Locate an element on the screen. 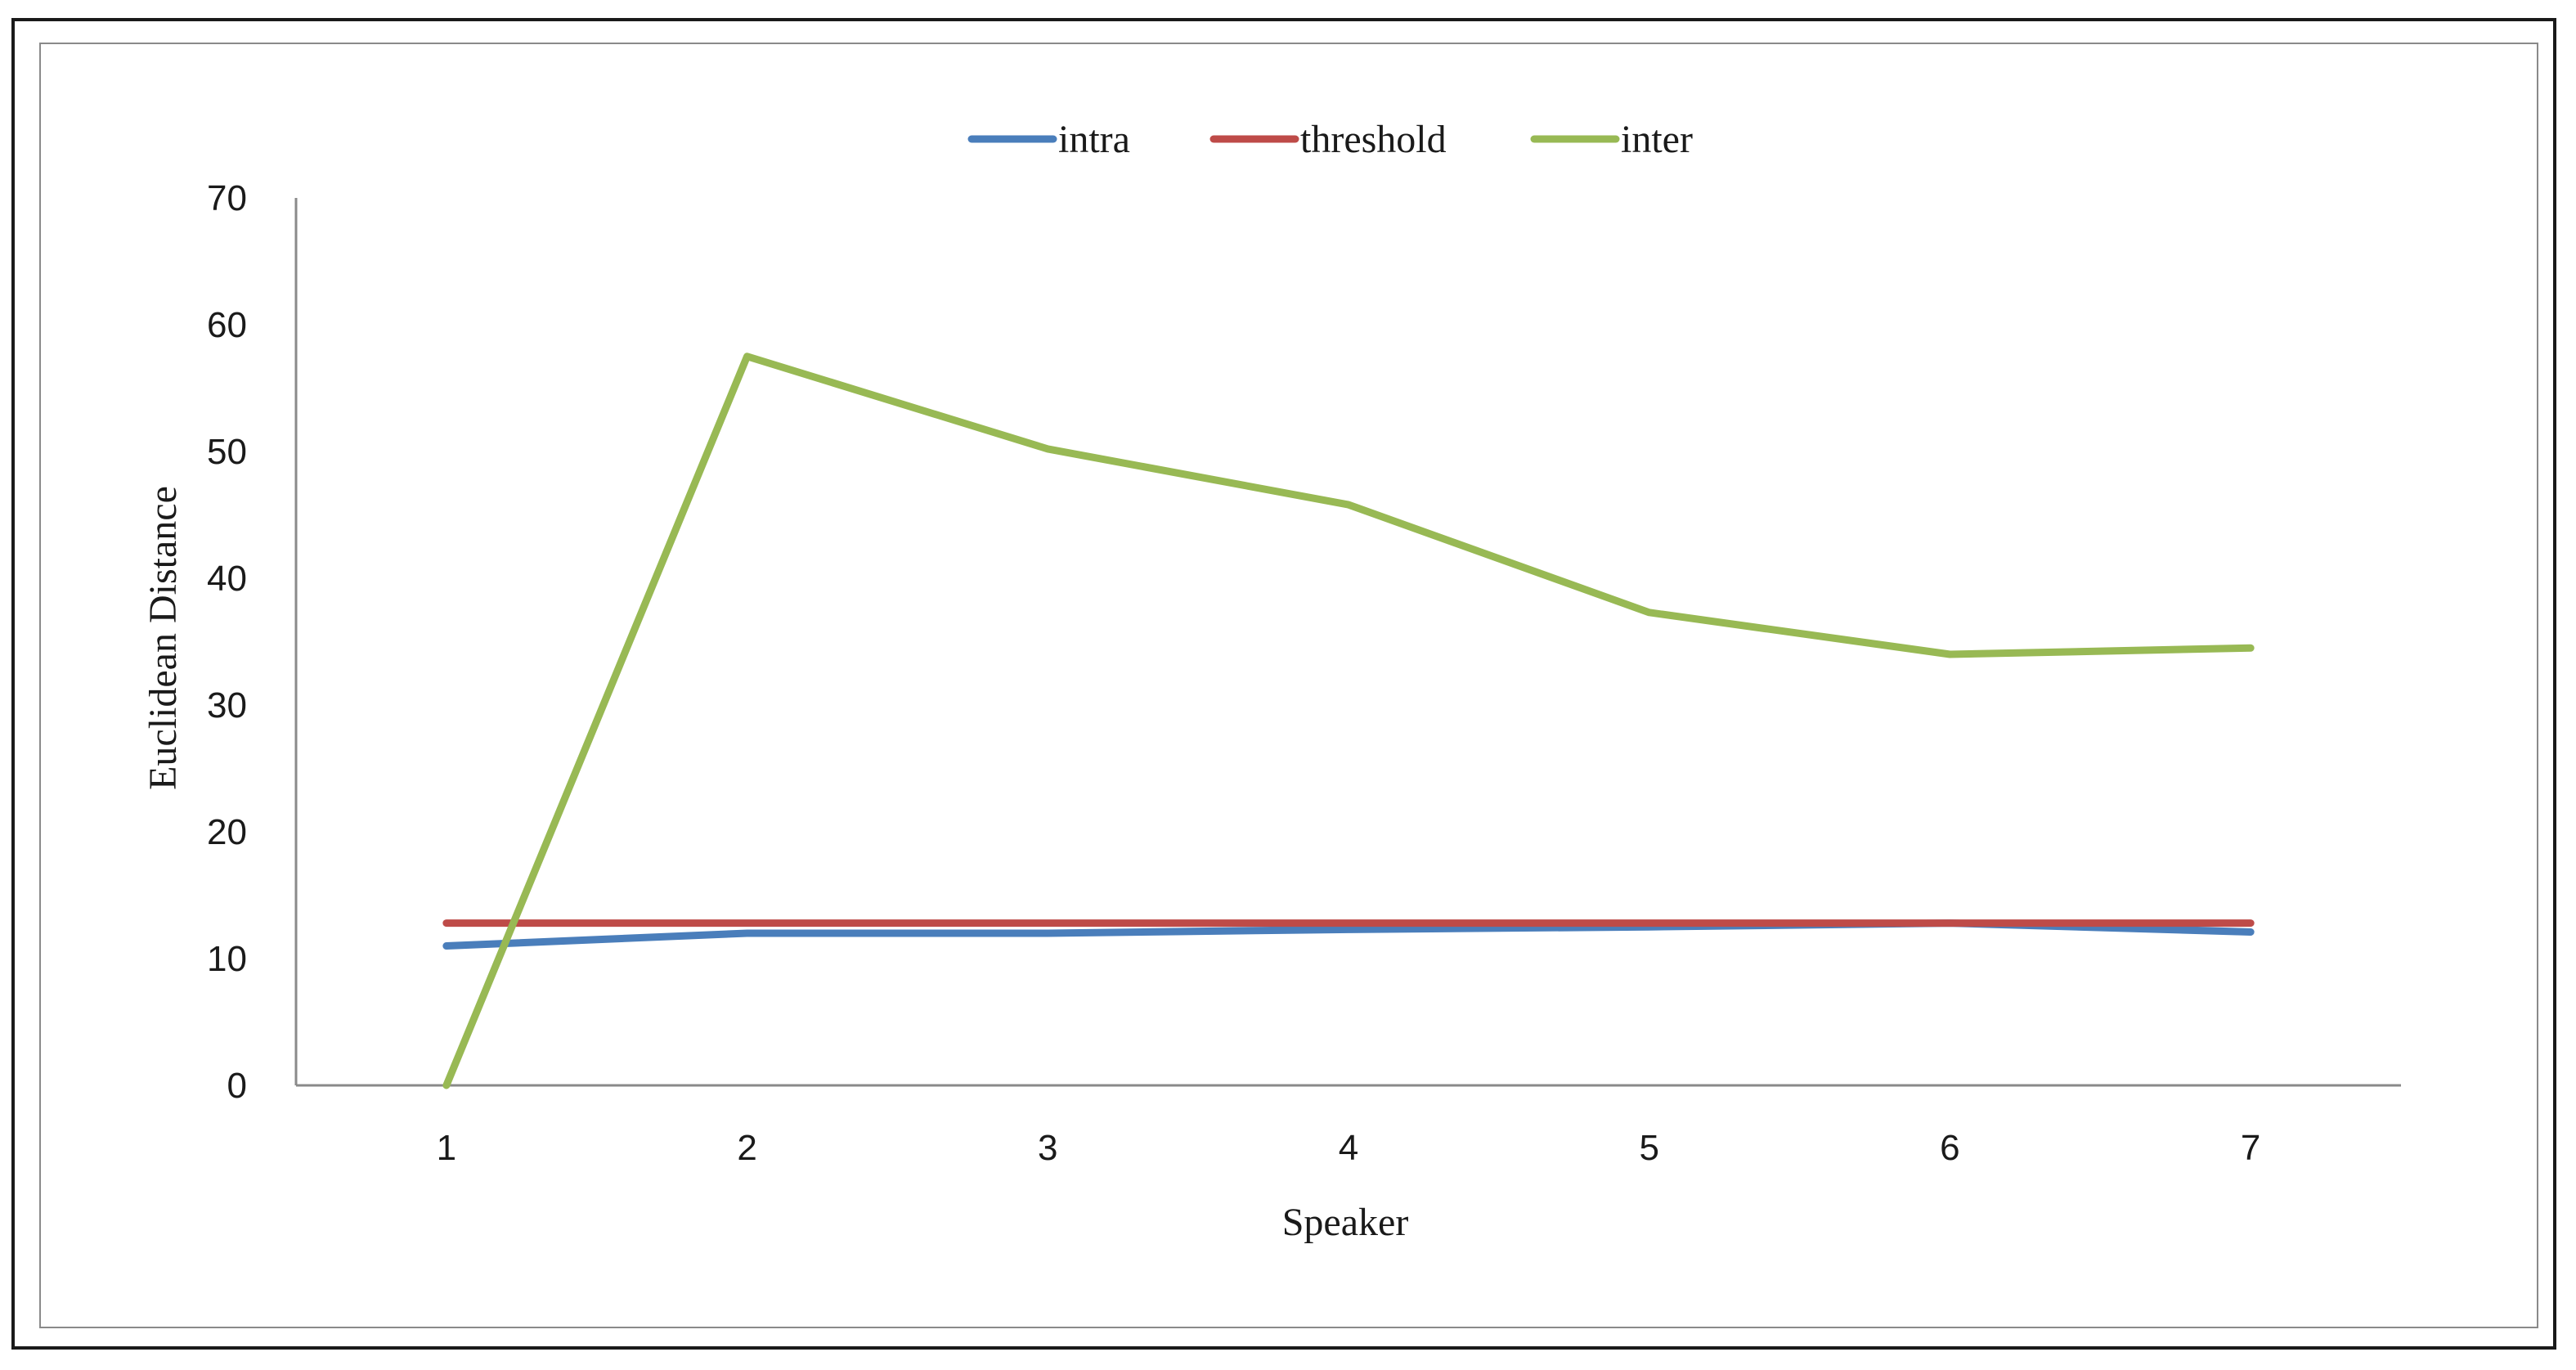  legend-item-inter: inter is located at coordinates (1611, 139).